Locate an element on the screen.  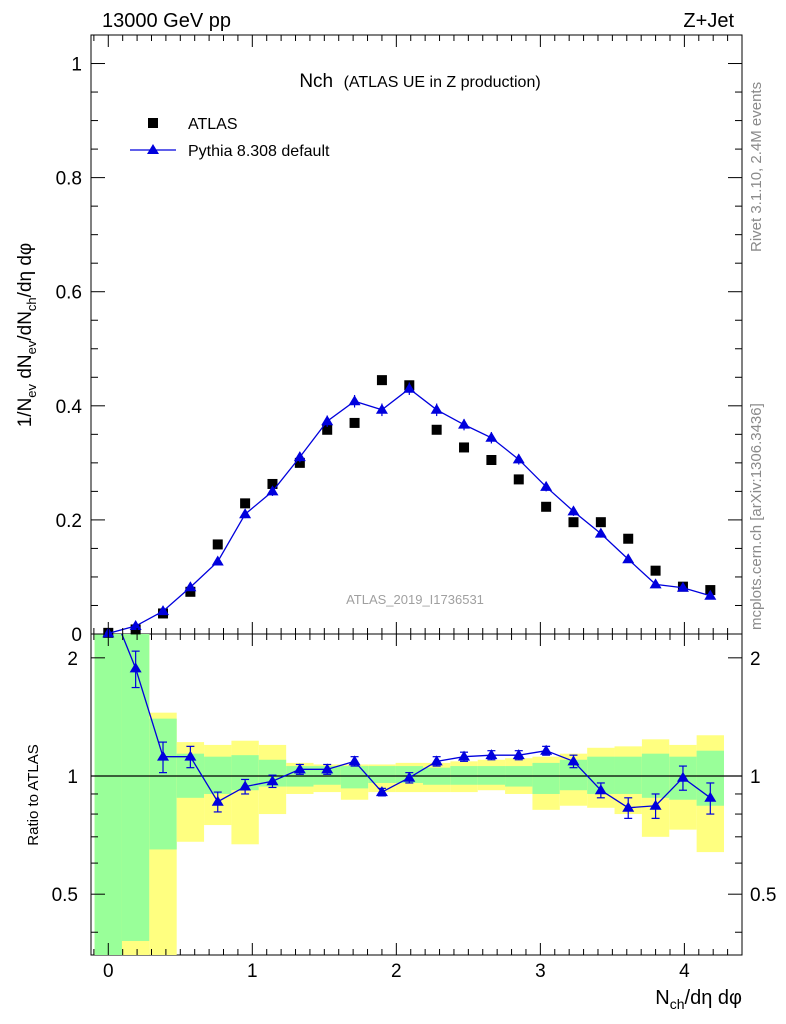
y-tick-label: 0.6 is located at coordinates (69, 293).